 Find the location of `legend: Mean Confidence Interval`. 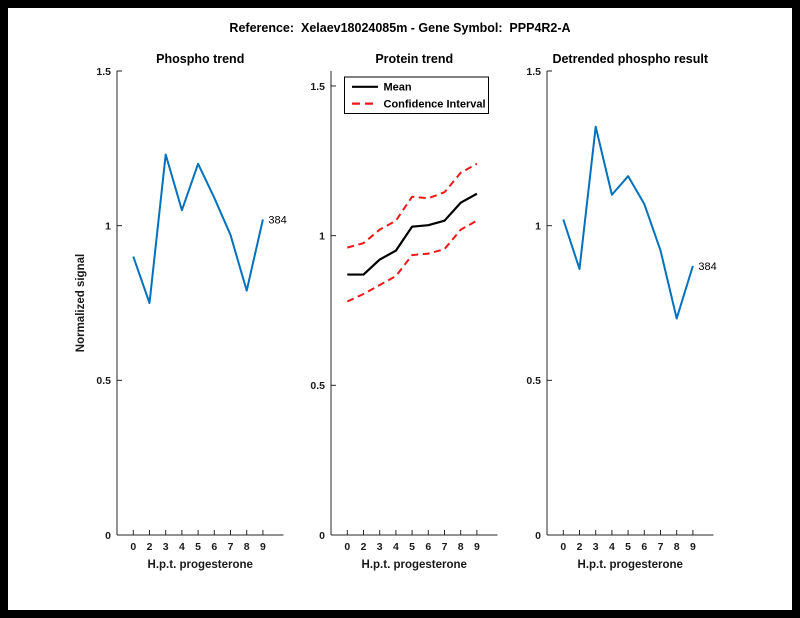

legend: Mean Confidence Interval is located at coordinates (416, 95).